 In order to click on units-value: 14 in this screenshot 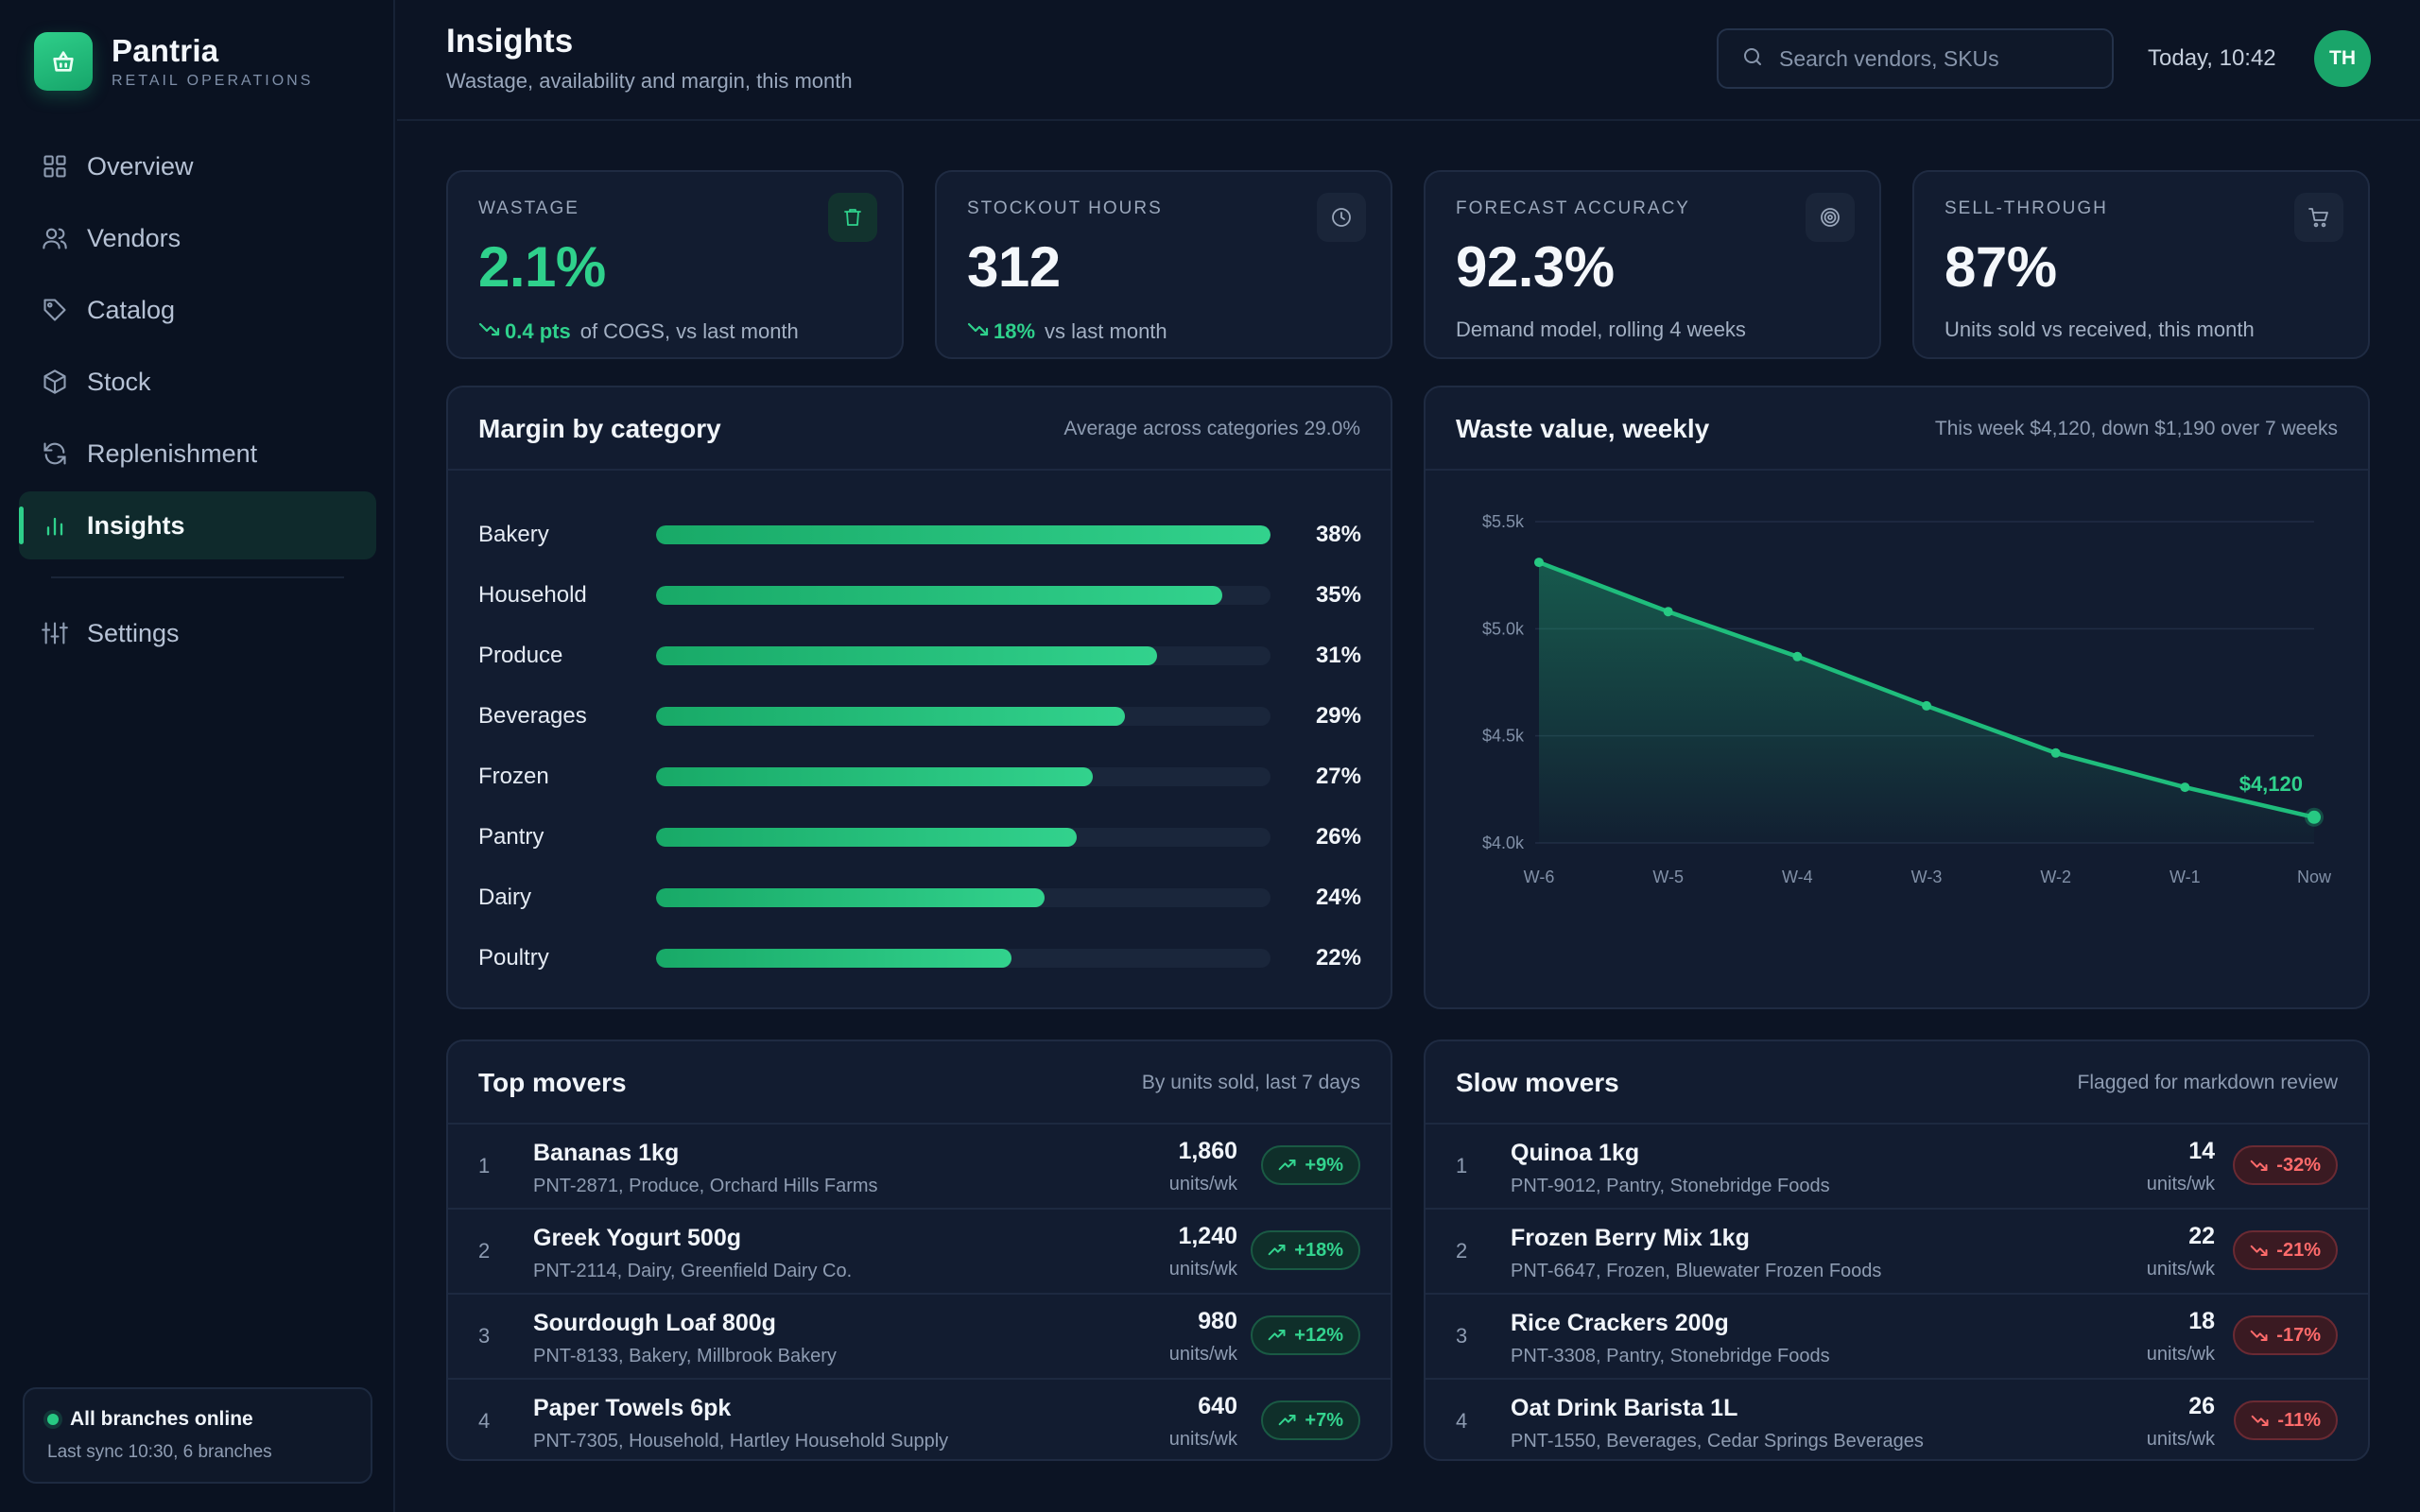, I will do `click(2201, 1151)`.